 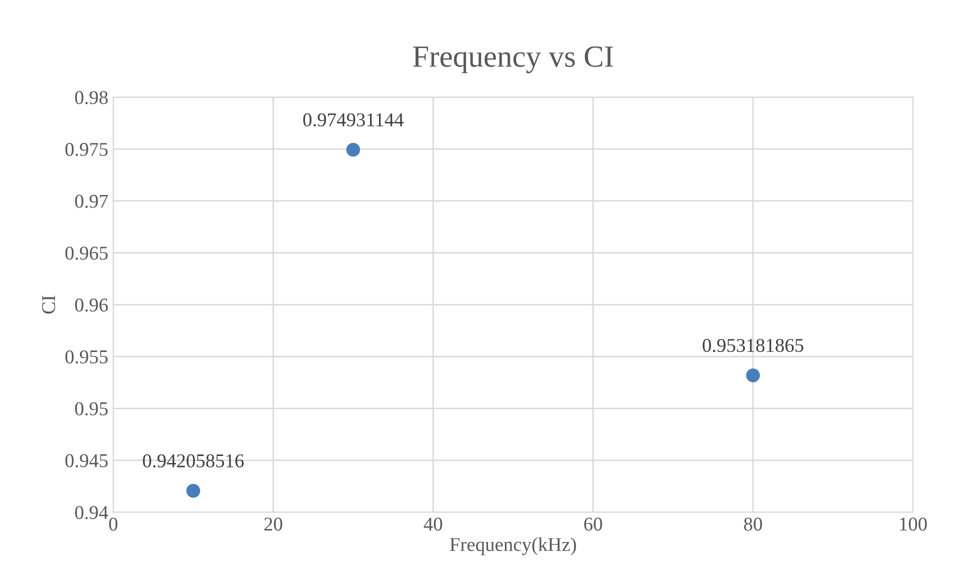 What do you see at coordinates (753, 524) in the screenshot?
I see `x-tick-label: 80` at bounding box center [753, 524].